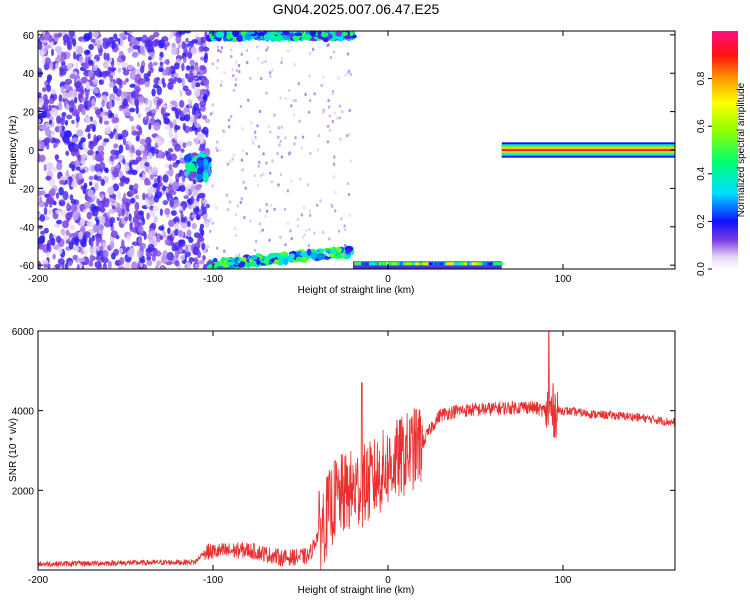  Describe the element at coordinates (213, 580) in the screenshot. I see `x-tick-label: -100` at that location.